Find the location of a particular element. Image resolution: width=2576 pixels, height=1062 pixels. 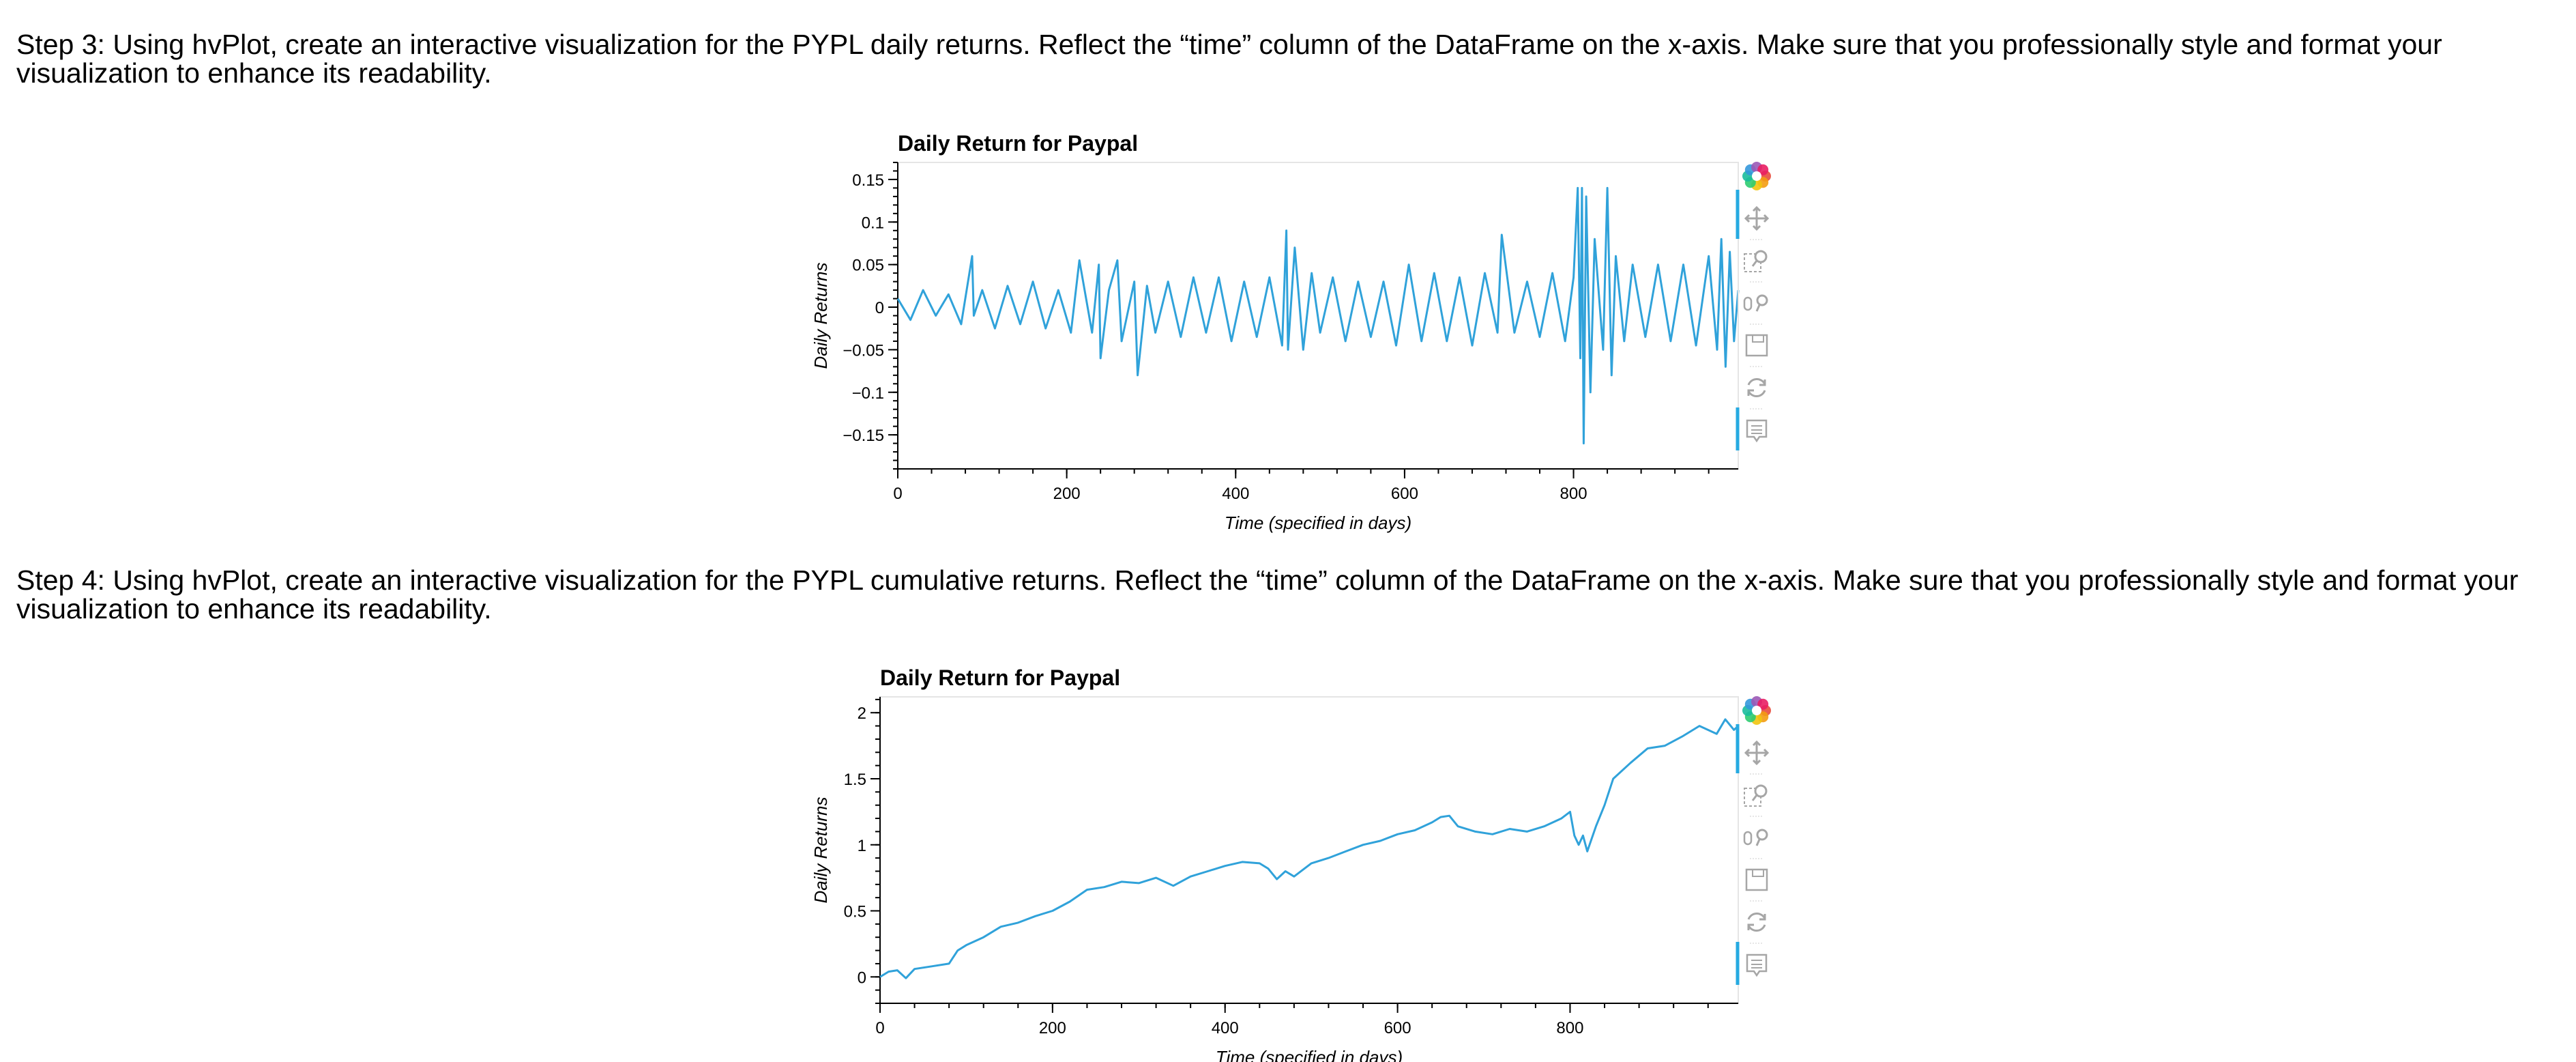

y-tick-label: 2 is located at coordinates (862, 714).